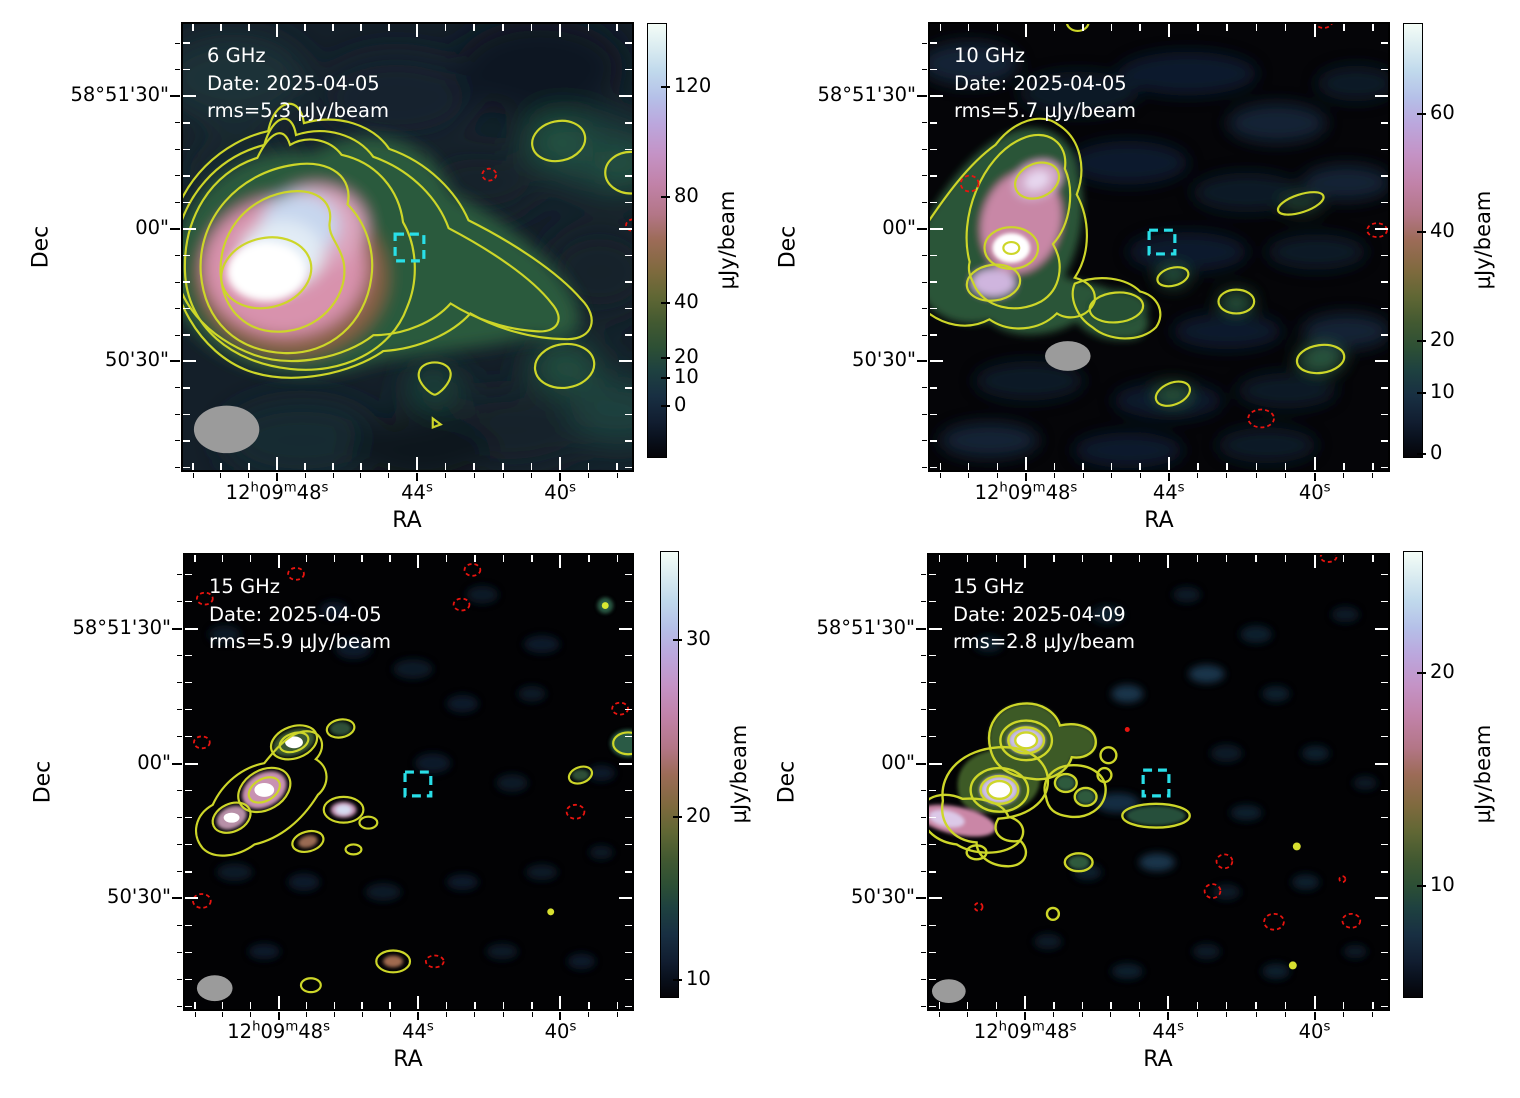 This screenshot has height=1098, width=1520. Describe the element at coordinates (1168, 492) in the screenshot. I see `ra-tick-label: 44s` at that location.